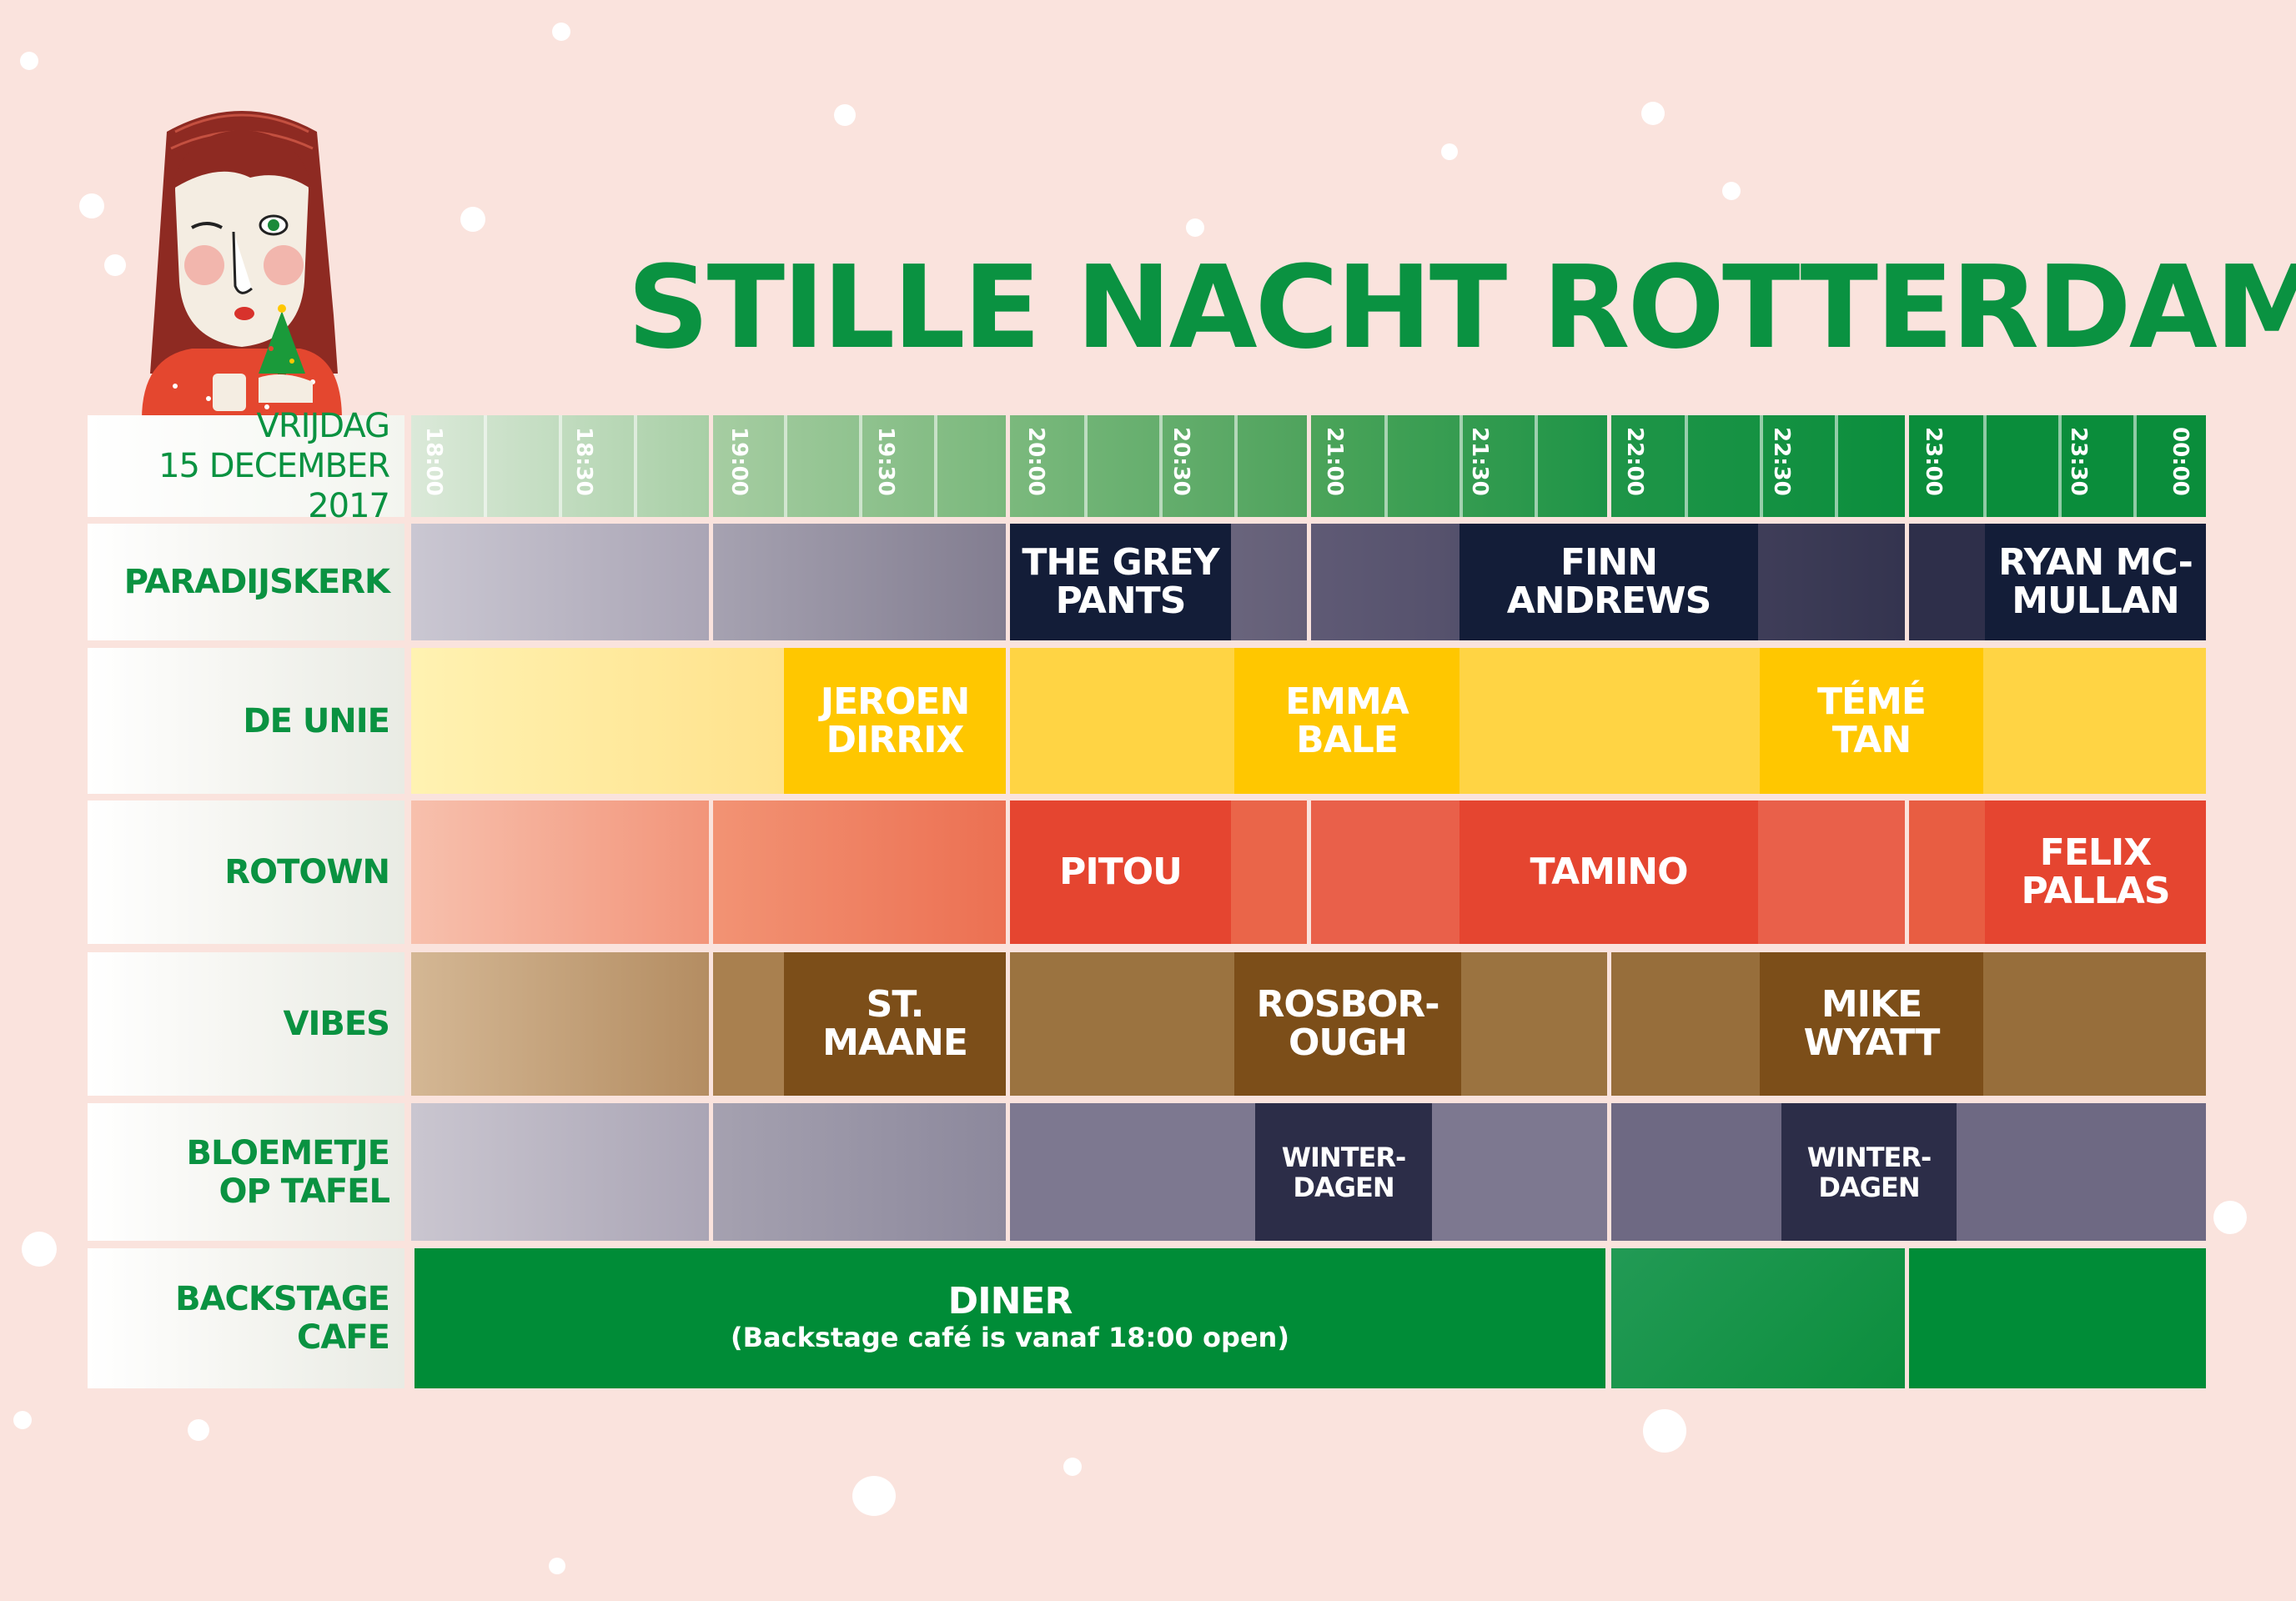  What do you see at coordinates (246, 872) in the screenshot?
I see `venue-label-rotown: ROTOWN` at bounding box center [246, 872].